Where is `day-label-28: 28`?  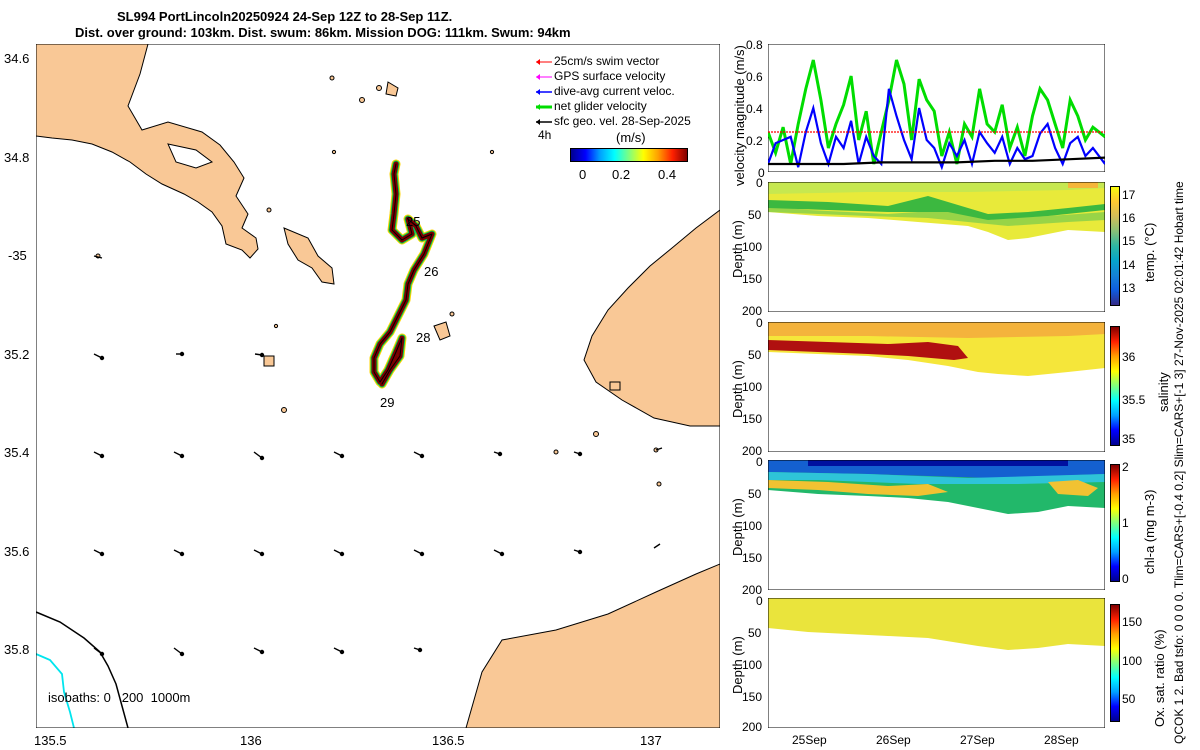
day-label-28: 28 is located at coordinates (423, 337).